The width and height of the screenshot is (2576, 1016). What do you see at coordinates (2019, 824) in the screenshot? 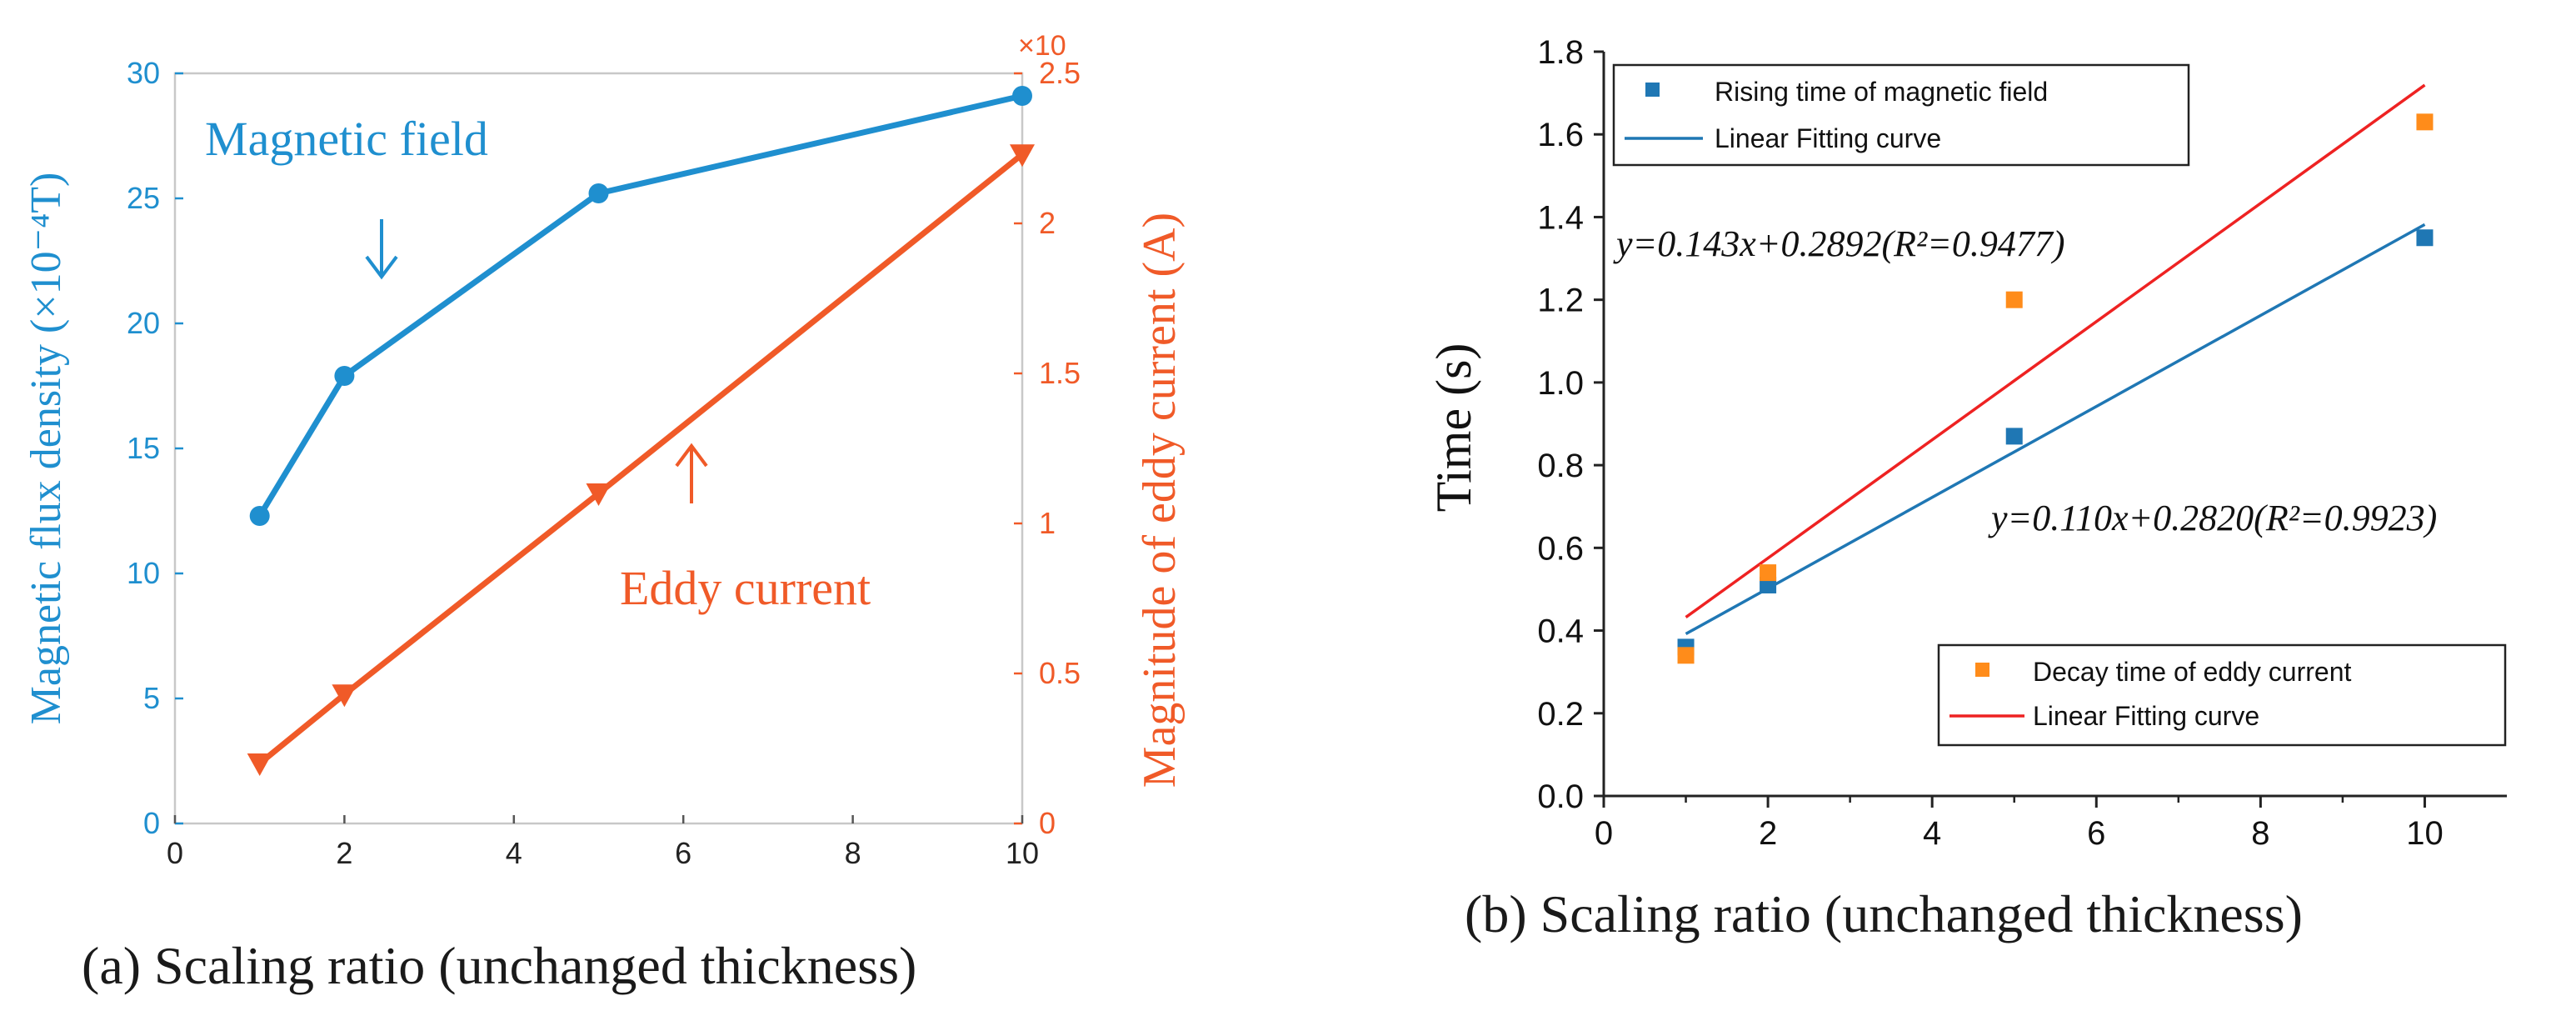
I see `panel-b-x-axis-ticks: 0 2 4 6 8 10` at bounding box center [2019, 824].